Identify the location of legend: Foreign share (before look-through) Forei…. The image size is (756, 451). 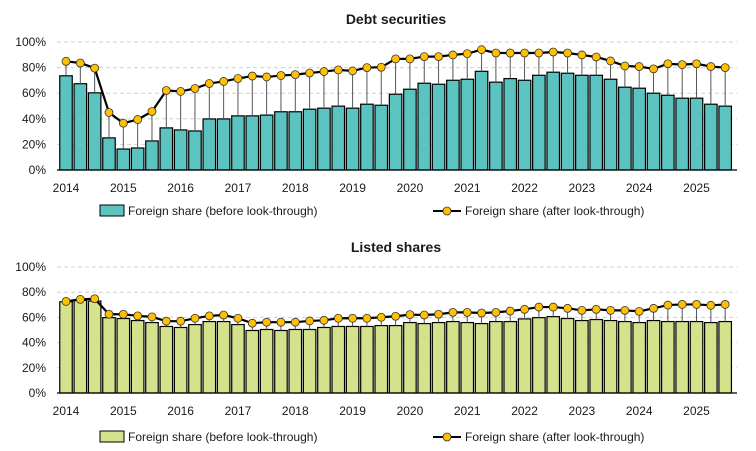
(371, 437).